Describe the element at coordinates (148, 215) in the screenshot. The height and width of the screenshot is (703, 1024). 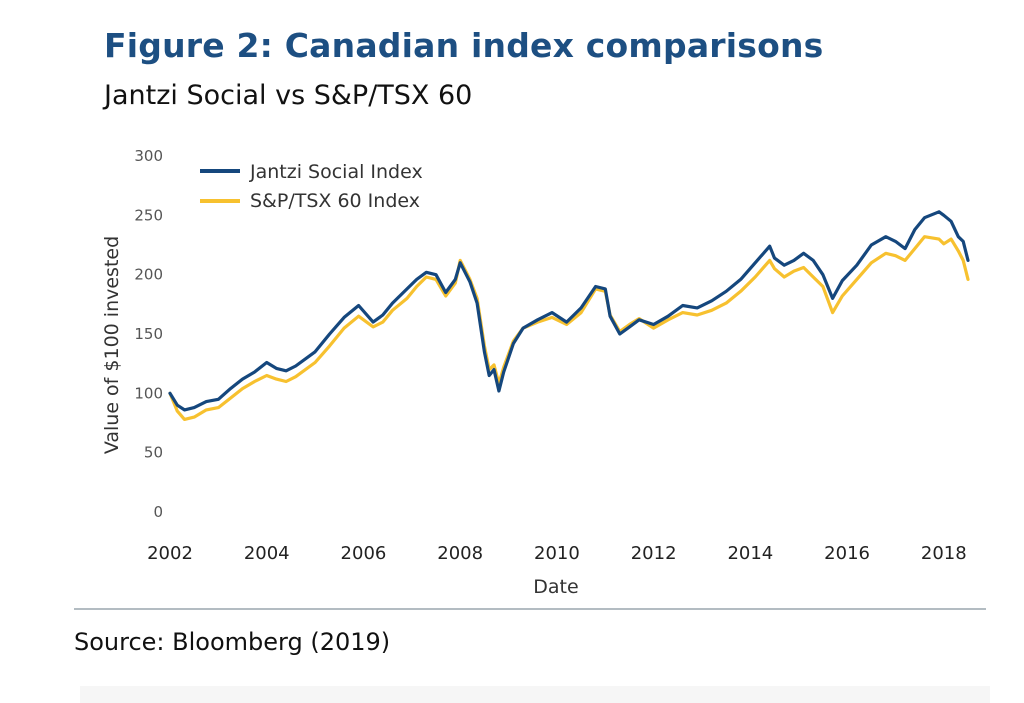
I see `y-tick-label: 250` at that location.